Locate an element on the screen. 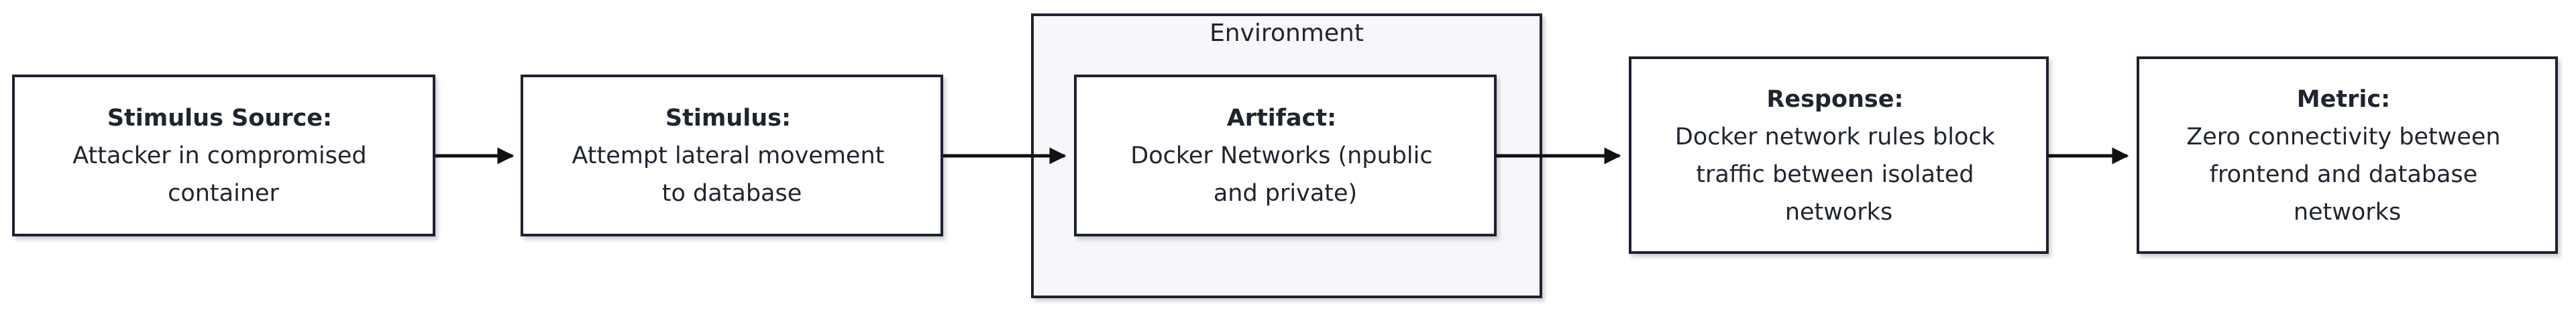 The image size is (2576, 313). node-line: Docker Networks (npublic is located at coordinates (1281, 155).